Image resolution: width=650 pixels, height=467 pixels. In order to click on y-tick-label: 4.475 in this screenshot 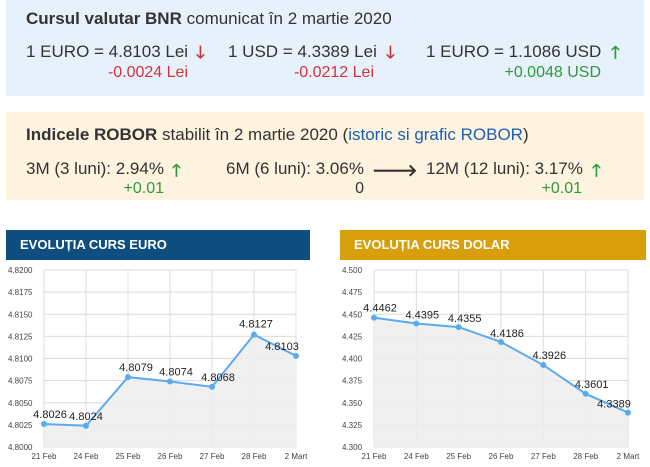, I will do `click(352, 292)`.